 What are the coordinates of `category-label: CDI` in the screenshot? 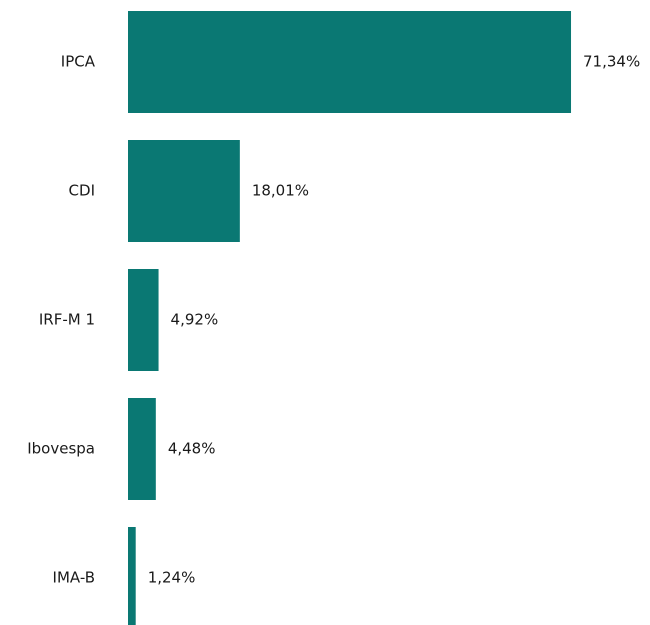 It's located at (82, 191).